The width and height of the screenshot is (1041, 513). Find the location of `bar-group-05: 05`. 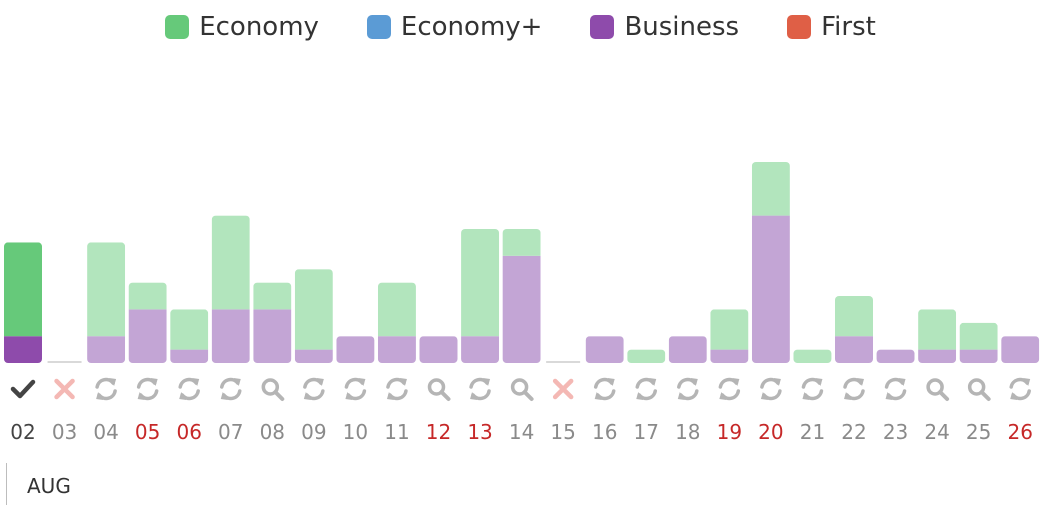

bar-group-05: 05 is located at coordinates (147, 363).